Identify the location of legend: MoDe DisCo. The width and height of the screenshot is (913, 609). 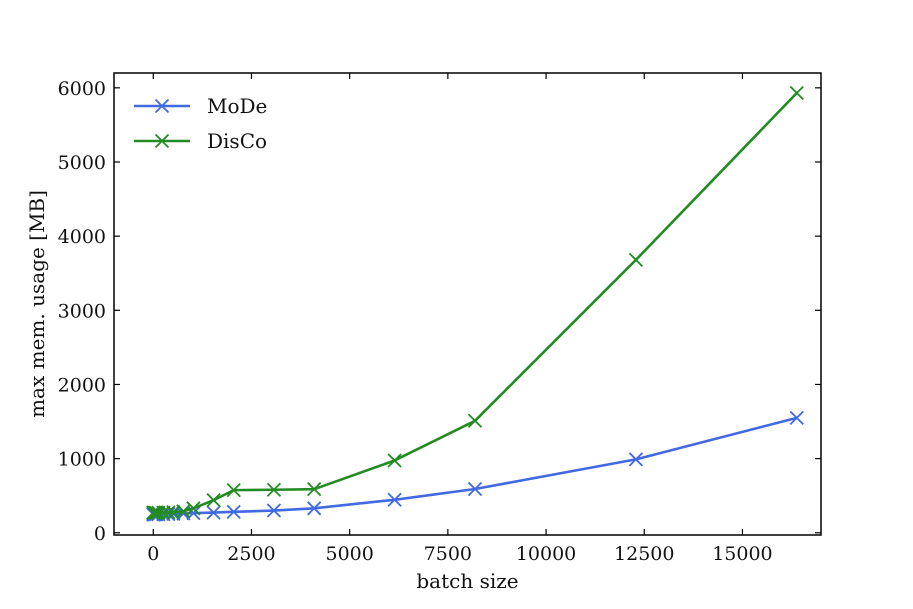
(200, 123).